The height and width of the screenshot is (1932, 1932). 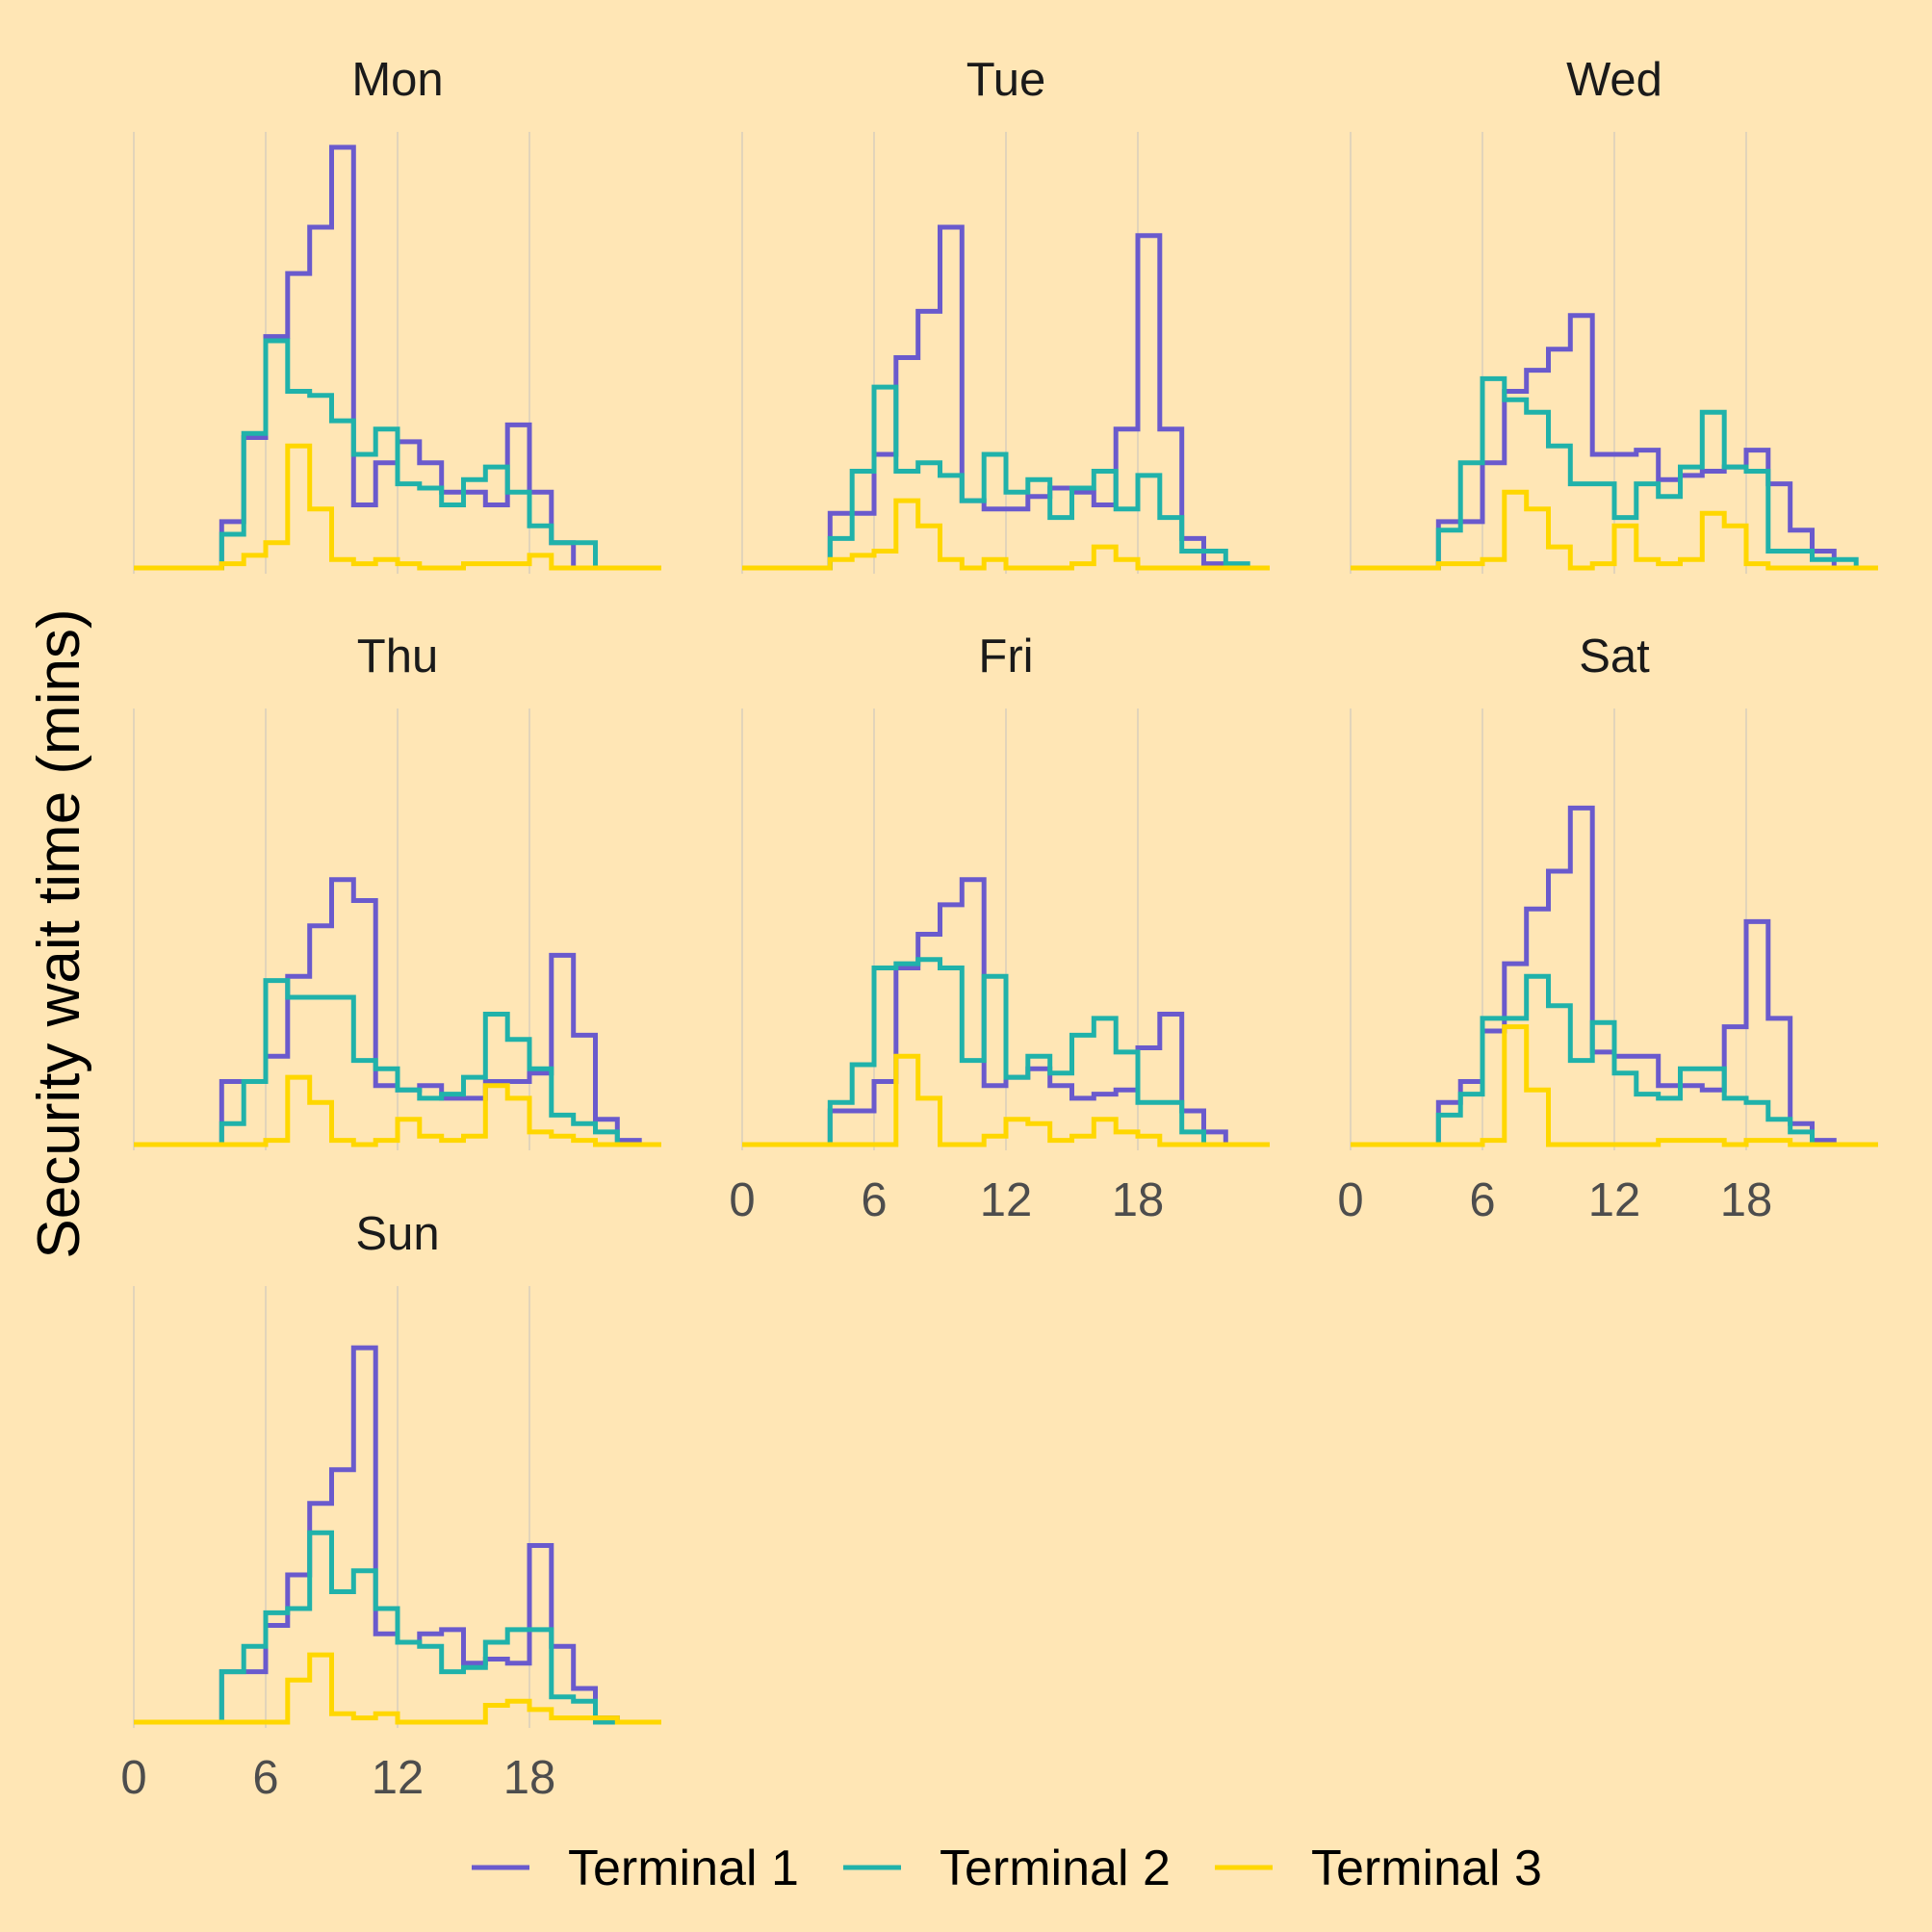 I want to click on facet-title: Sun, so click(x=397, y=1234).